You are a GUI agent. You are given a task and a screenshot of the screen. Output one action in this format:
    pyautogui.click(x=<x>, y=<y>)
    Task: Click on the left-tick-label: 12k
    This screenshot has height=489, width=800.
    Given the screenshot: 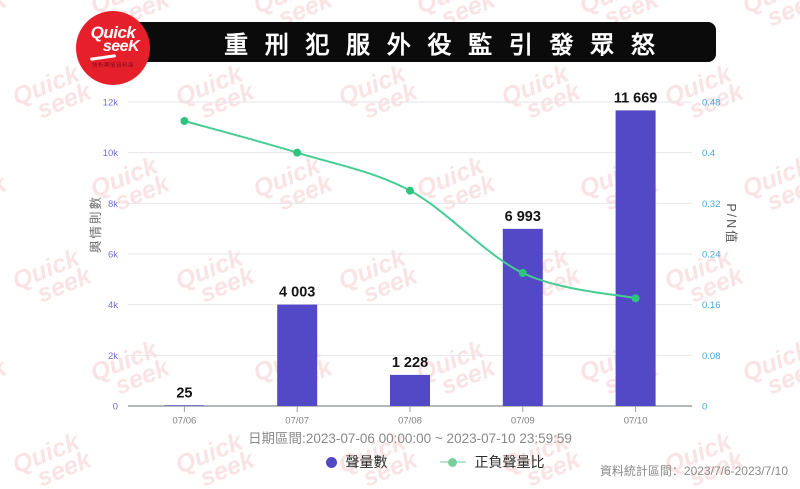 What is the action you would take?
    pyautogui.click(x=111, y=103)
    